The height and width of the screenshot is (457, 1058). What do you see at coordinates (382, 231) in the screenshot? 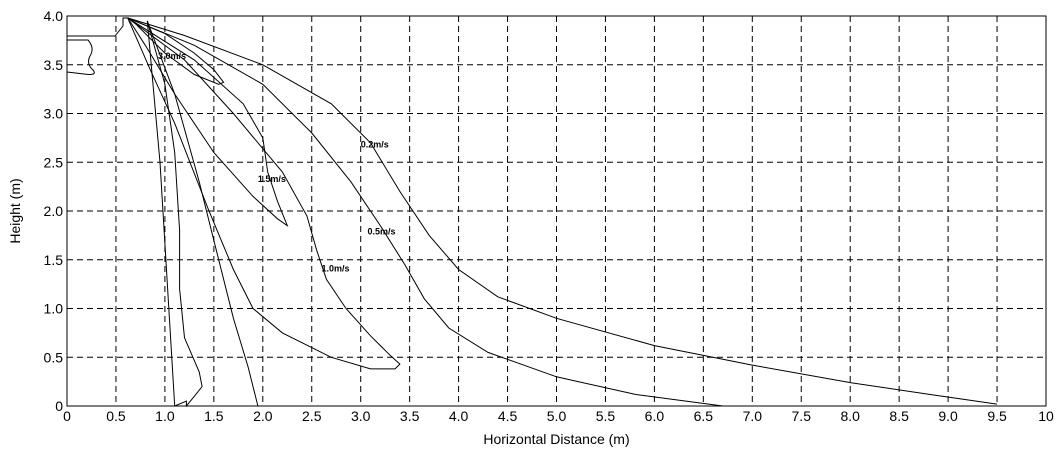
I see `contour-label: 0.5m/s` at bounding box center [382, 231].